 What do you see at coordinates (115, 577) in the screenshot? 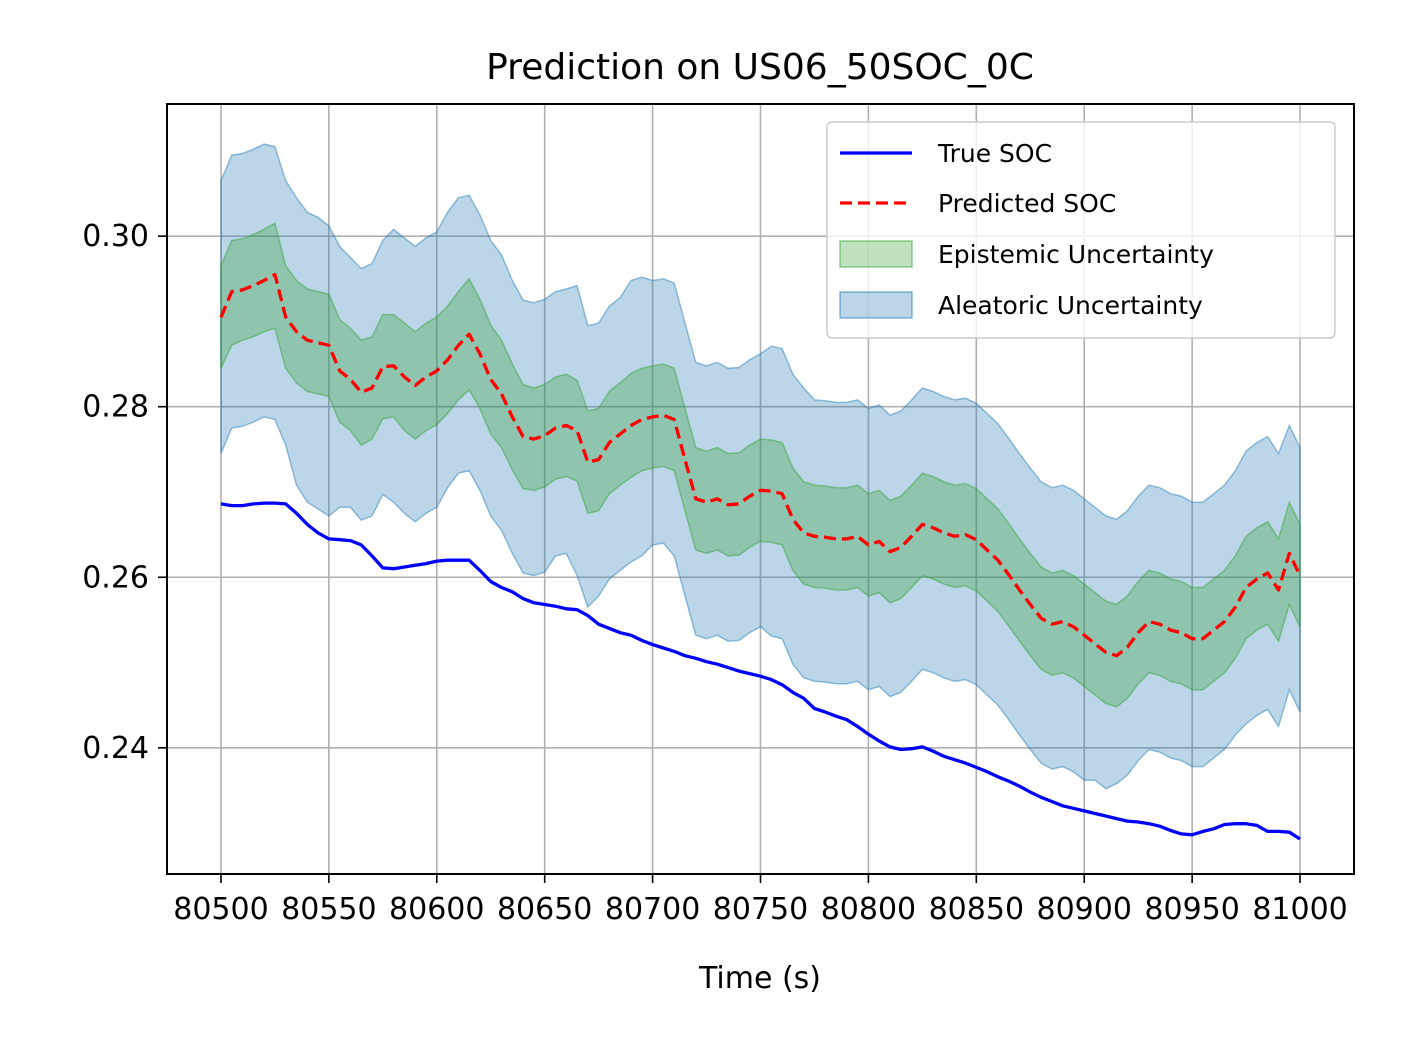
I see `y-tick-label: 0.26` at bounding box center [115, 577].